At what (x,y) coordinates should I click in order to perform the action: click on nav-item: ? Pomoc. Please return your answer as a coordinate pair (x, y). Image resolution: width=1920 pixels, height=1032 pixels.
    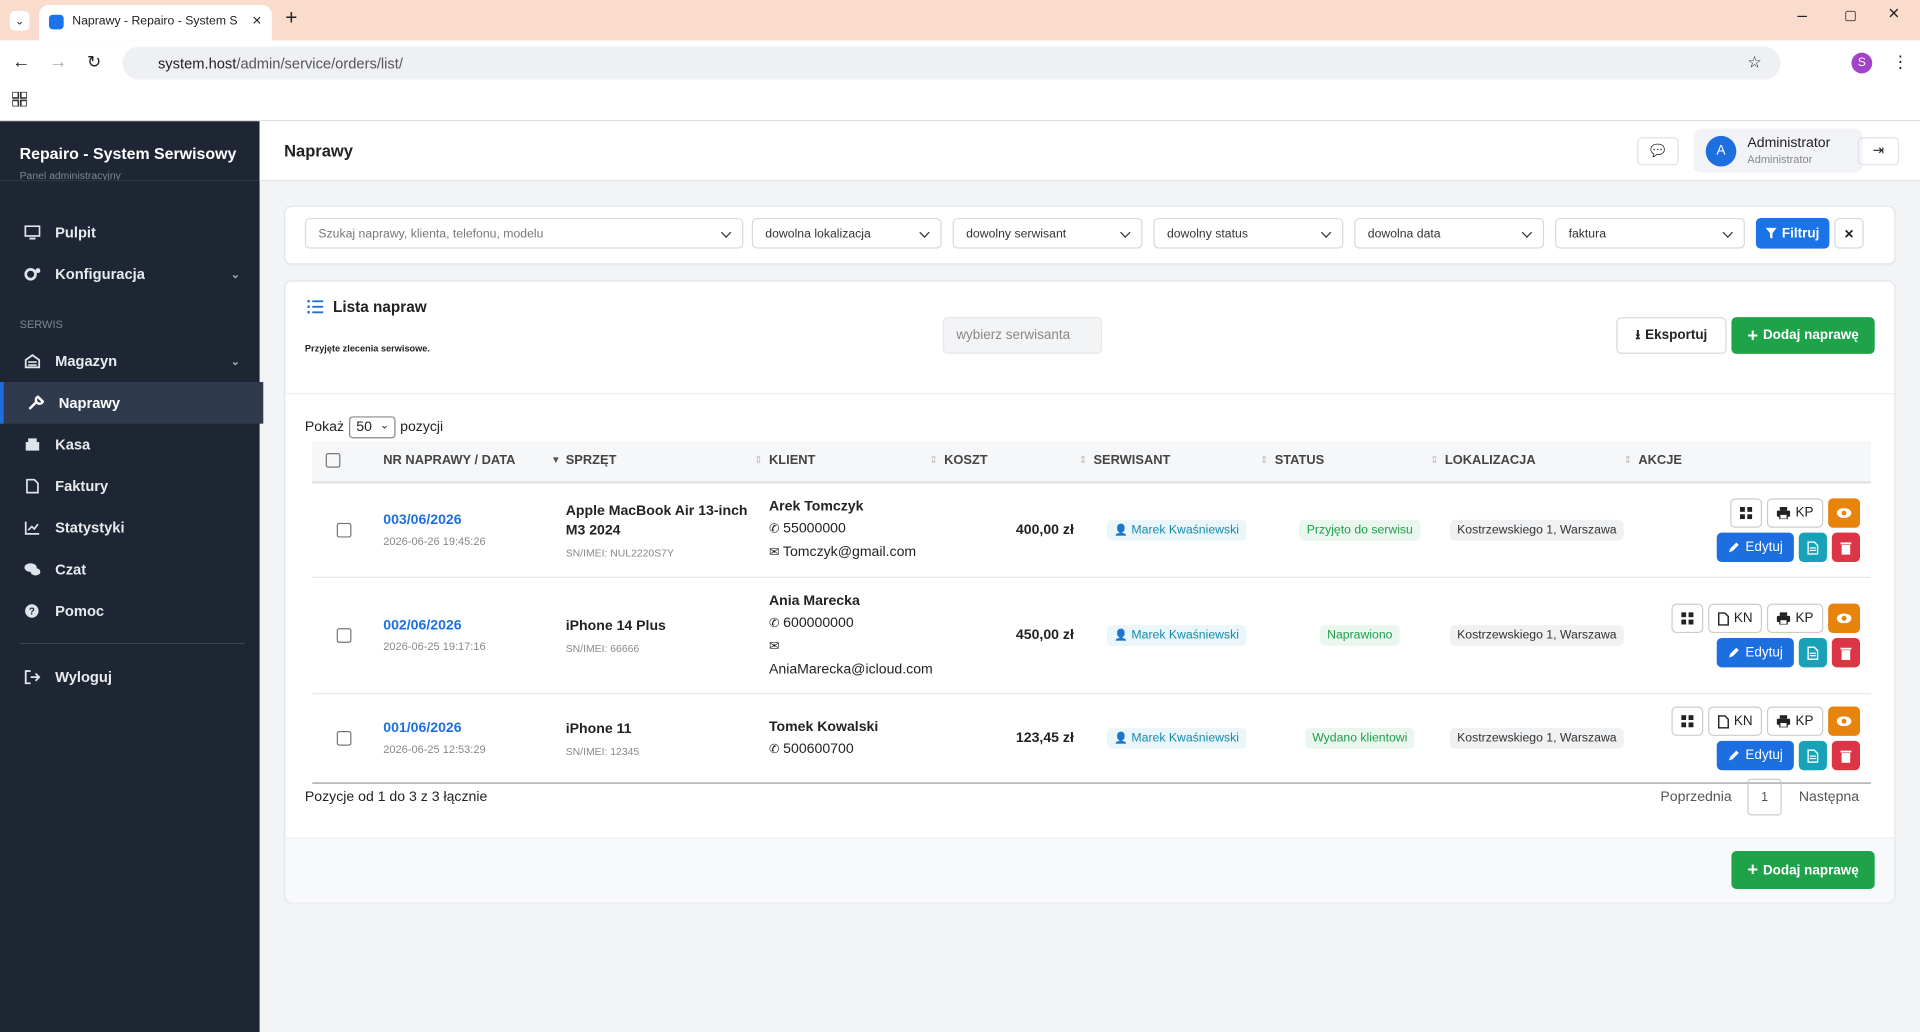
    Looking at the image, I should click on (130, 611).